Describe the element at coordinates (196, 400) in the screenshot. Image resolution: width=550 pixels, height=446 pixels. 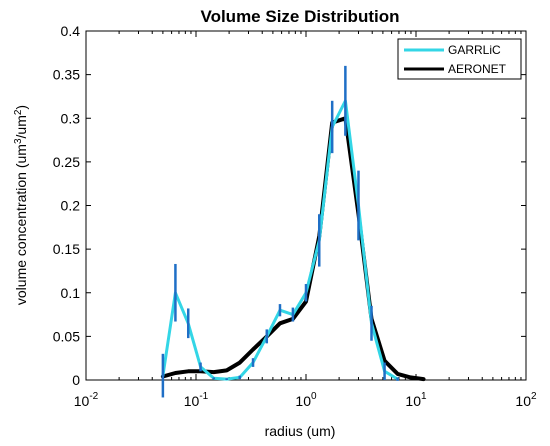
I see `x-tick-label: 10⁻¹` at that location.